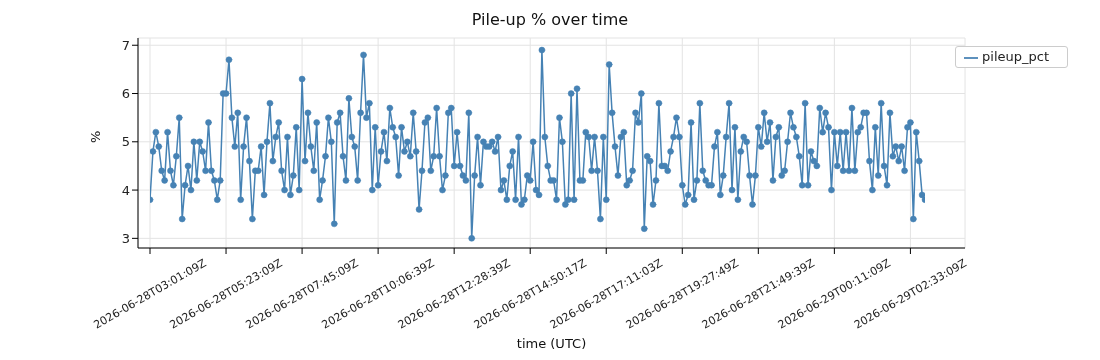 The height and width of the screenshot is (360, 1100). I want to click on y-tick-label: 5, so click(125, 142).